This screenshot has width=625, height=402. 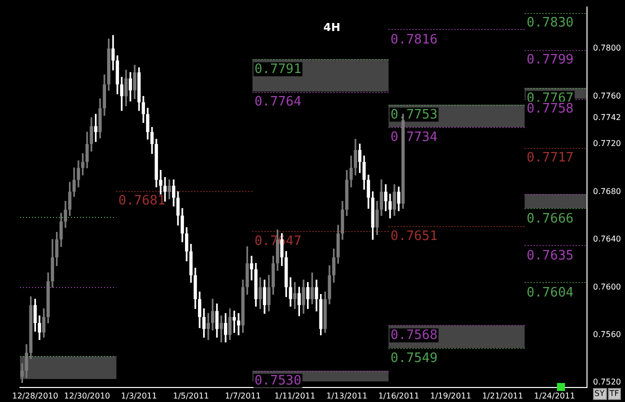 What do you see at coordinates (278, 102) in the screenshot?
I see `ref-line-label: 0.7764` at bounding box center [278, 102].